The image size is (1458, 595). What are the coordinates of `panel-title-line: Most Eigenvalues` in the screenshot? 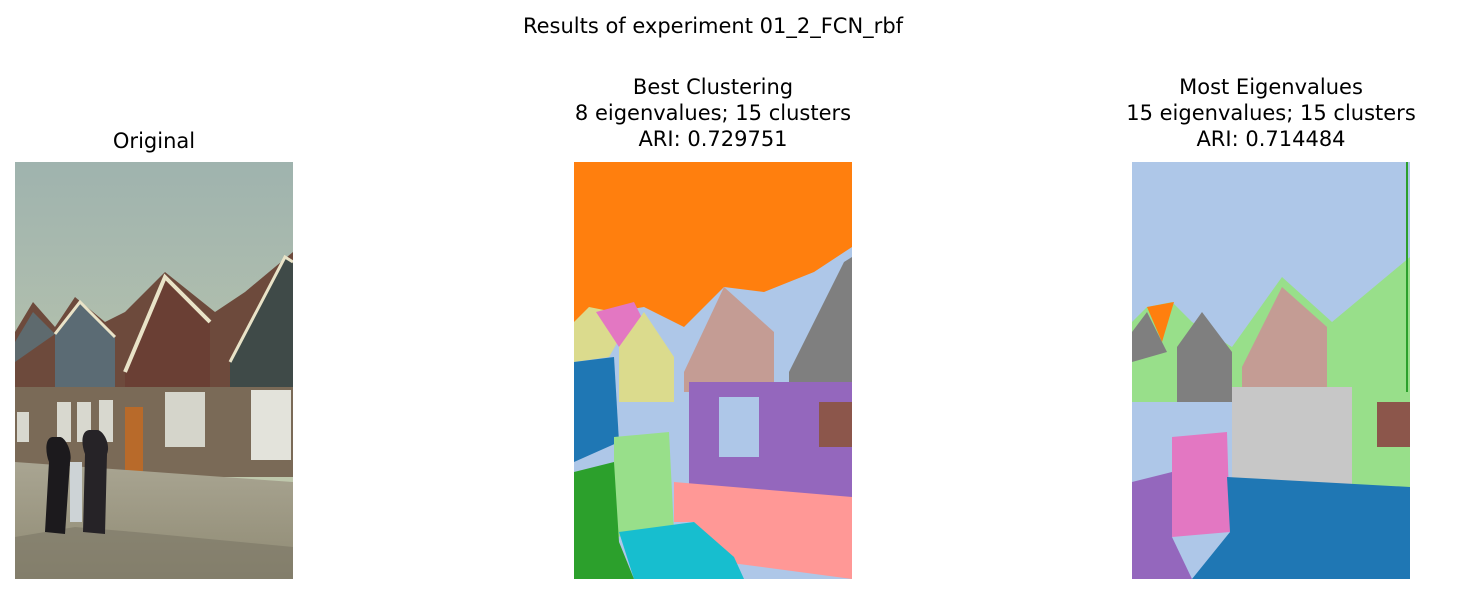 It's located at (1271, 87).